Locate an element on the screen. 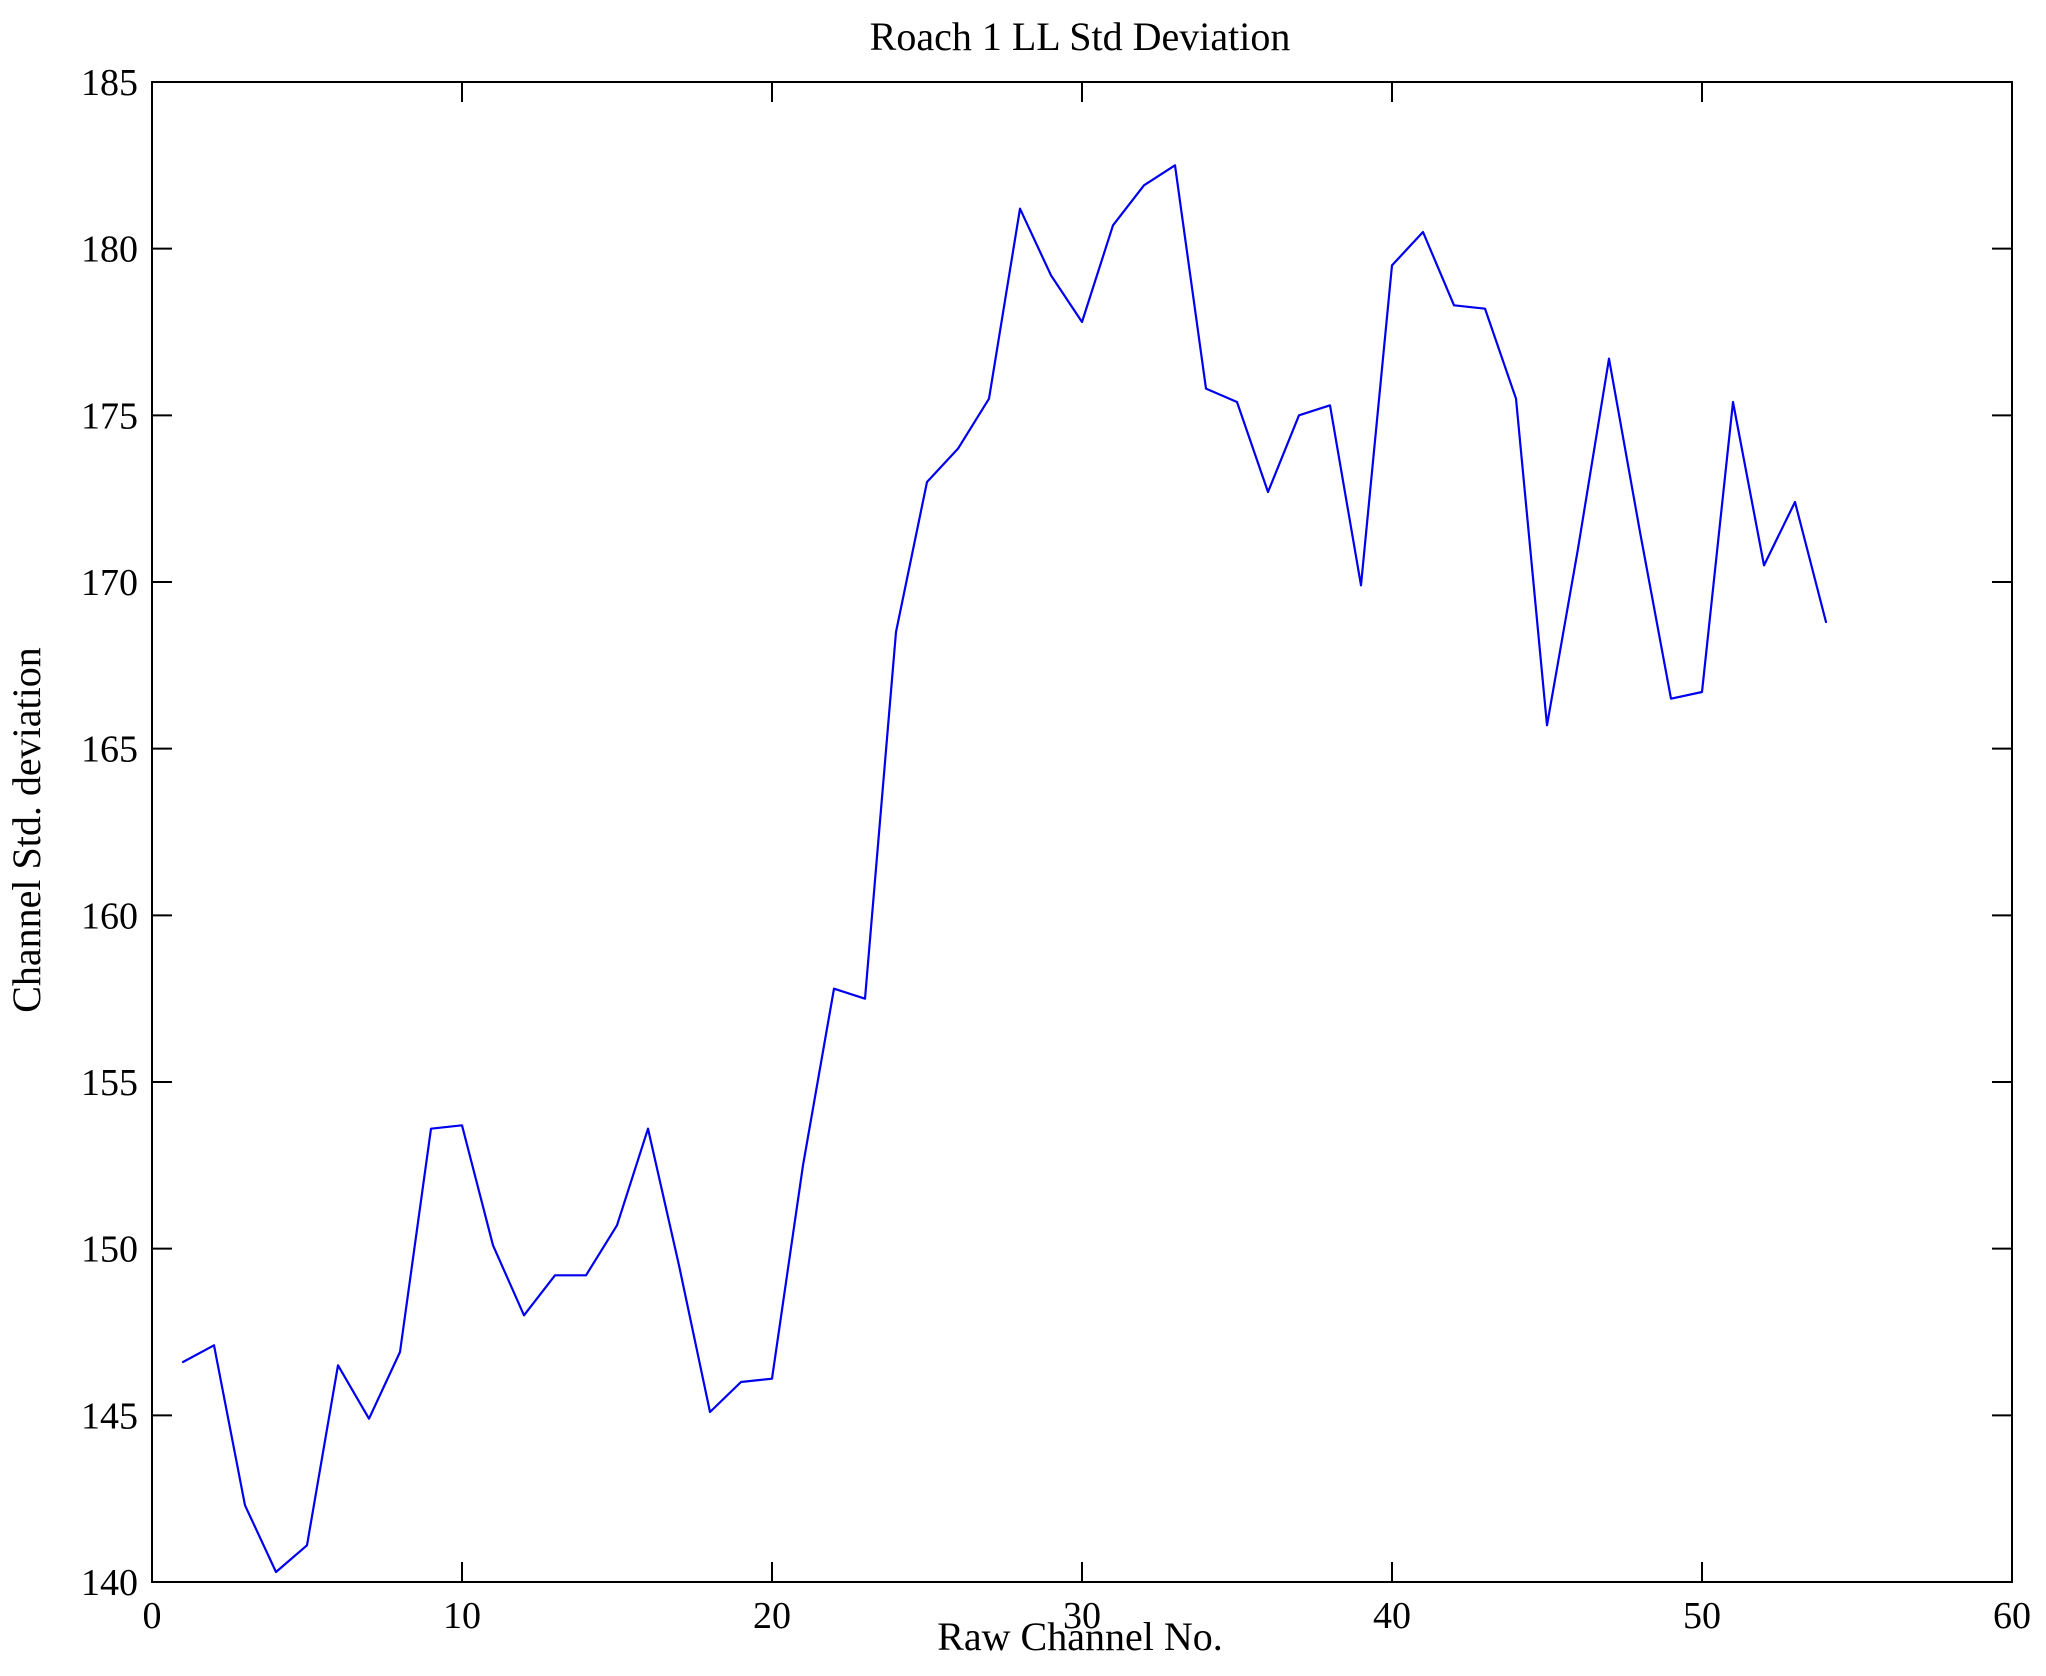 This screenshot has height=1676, width=2046. y-tick-label: 150 is located at coordinates (109, 1250).